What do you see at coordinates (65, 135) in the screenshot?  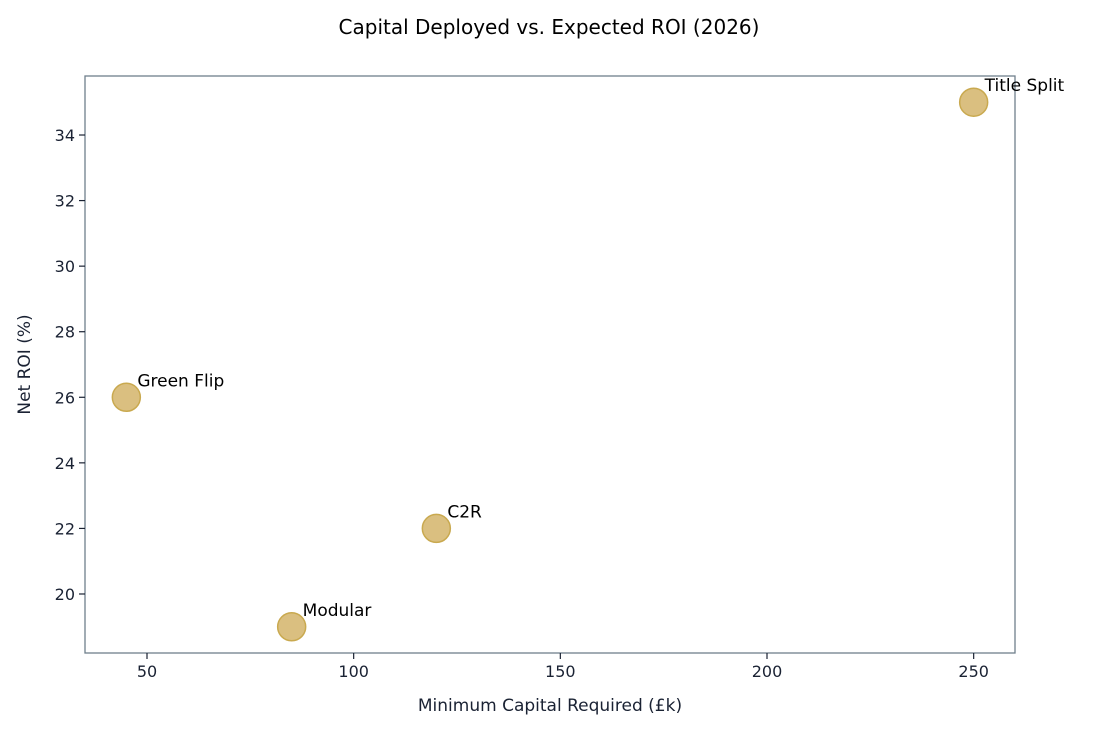 I see `y-tick-label: 34` at bounding box center [65, 135].